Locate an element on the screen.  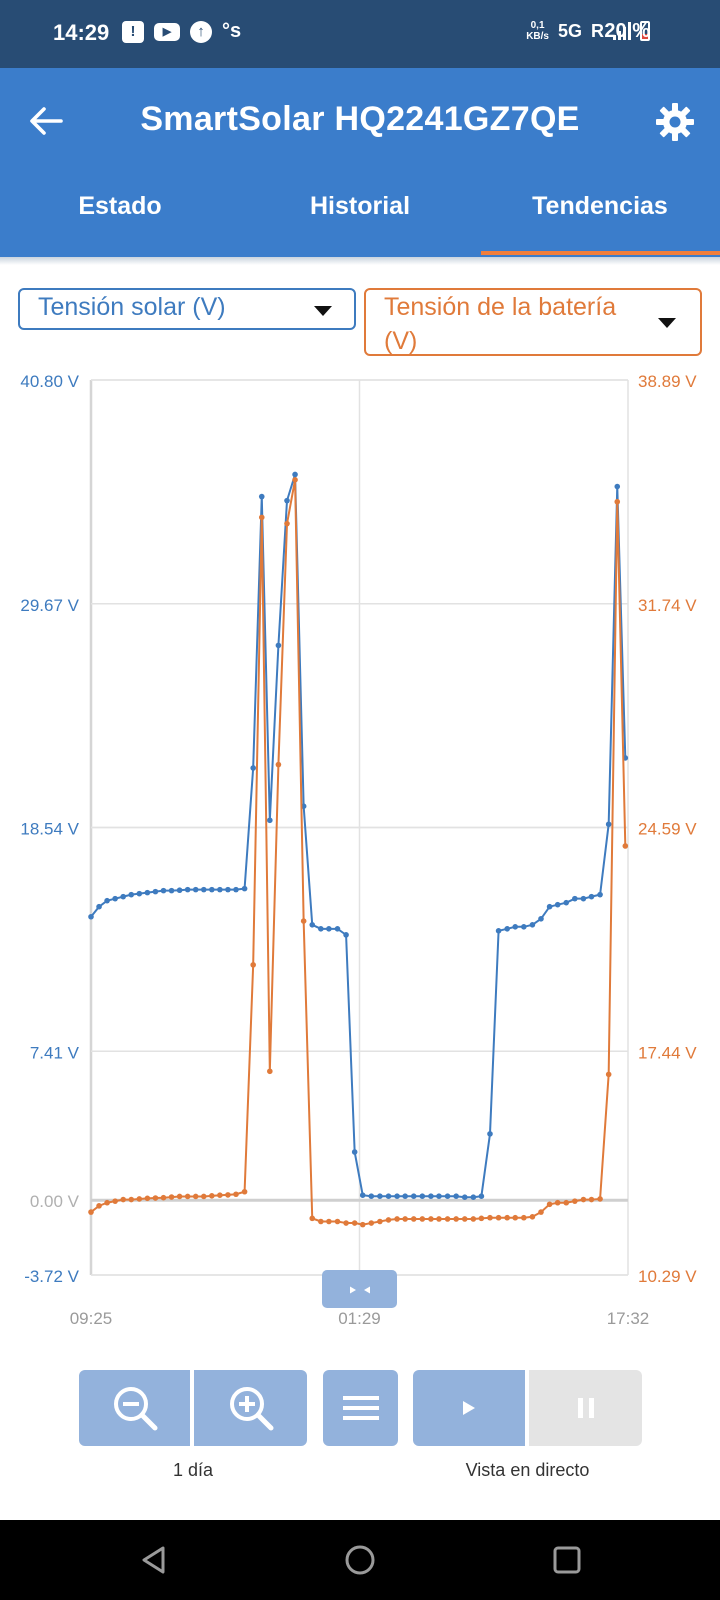
y-axis-left-labels: 40.80 V 29.67 V 18.54 V 7.41 V 0.00 V -3.72 V is located at coordinates (49, 829).